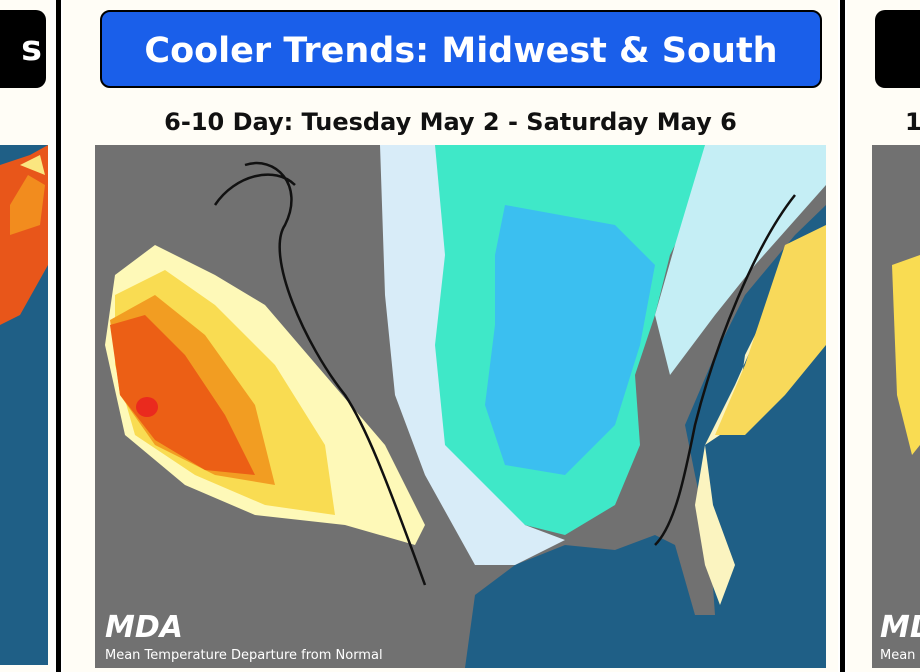  What do you see at coordinates (244, 655) in the screenshot?
I see `map-caption: Mean Temperature Departure from Normal` at bounding box center [244, 655].